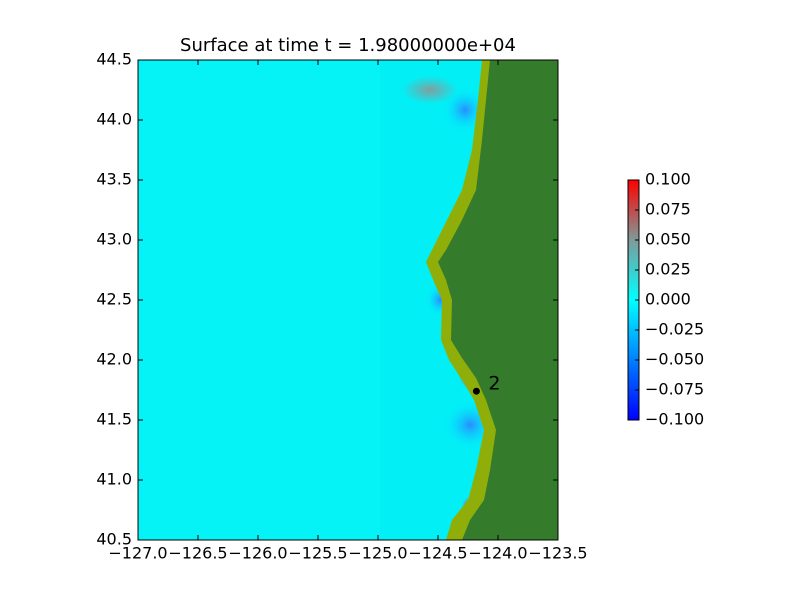  Describe the element at coordinates (476, 391) in the screenshot. I see `gauge-point` at that location.